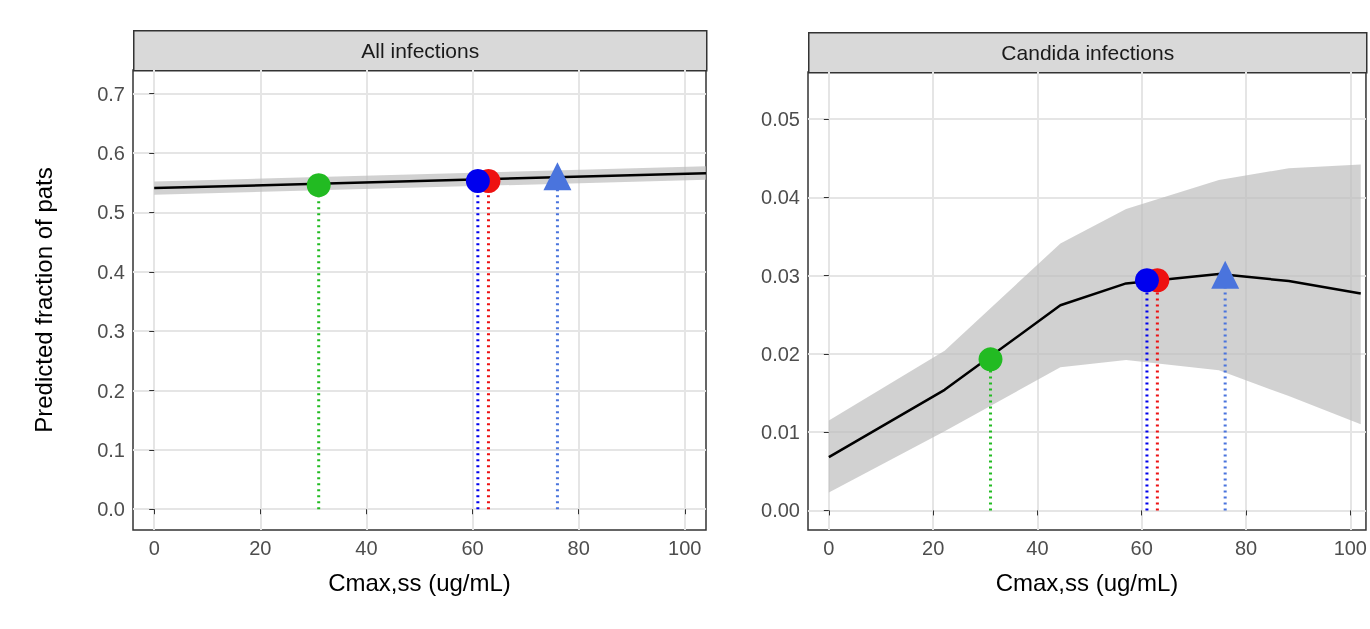 The image size is (1370, 629). Describe the element at coordinates (111, 212) in the screenshot. I see `y-tick-label: 0.5` at that location.